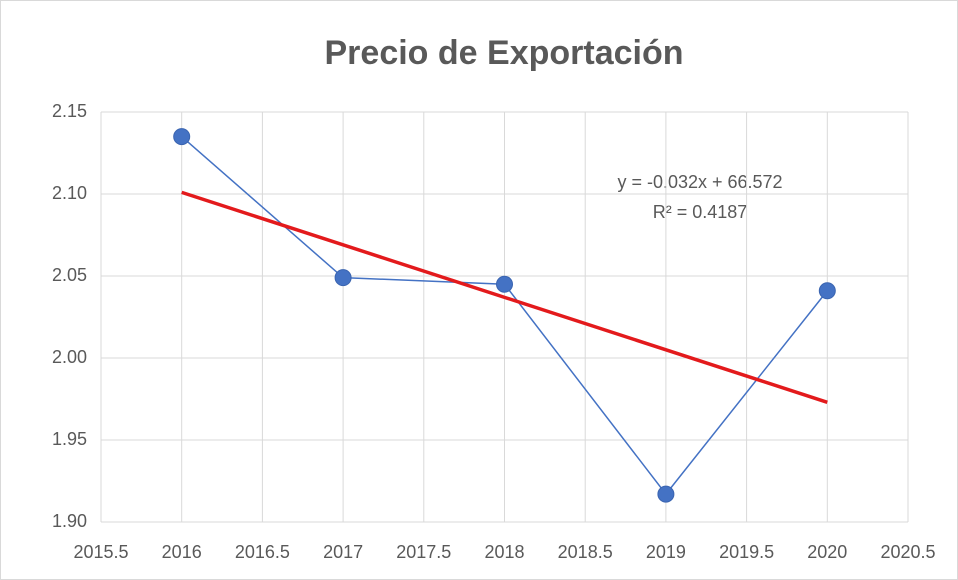 The image size is (958, 580). What do you see at coordinates (504, 552) in the screenshot?
I see `x-tick-label: 2018` at bounding box center [504, 552].